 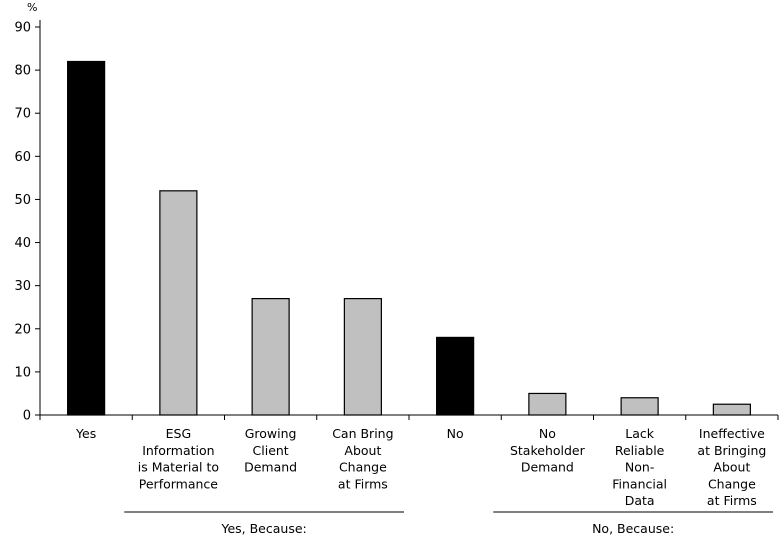 I want to click on y-tick-label: 80, so click(x=22, y=71).